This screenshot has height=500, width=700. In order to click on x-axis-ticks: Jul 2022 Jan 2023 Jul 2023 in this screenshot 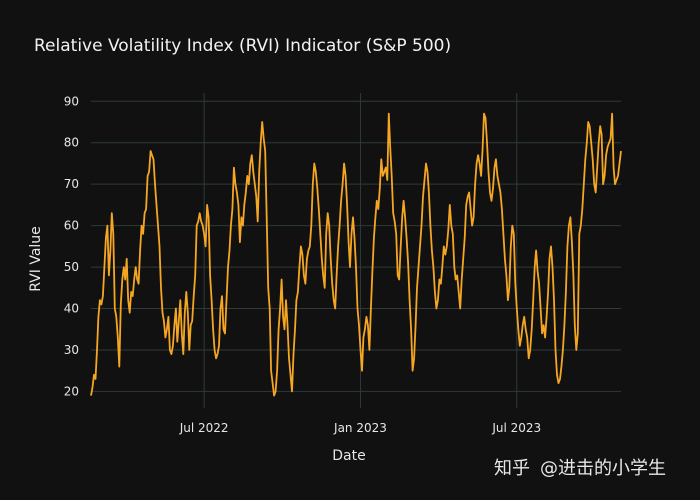, I will do `click(360, 428)`.